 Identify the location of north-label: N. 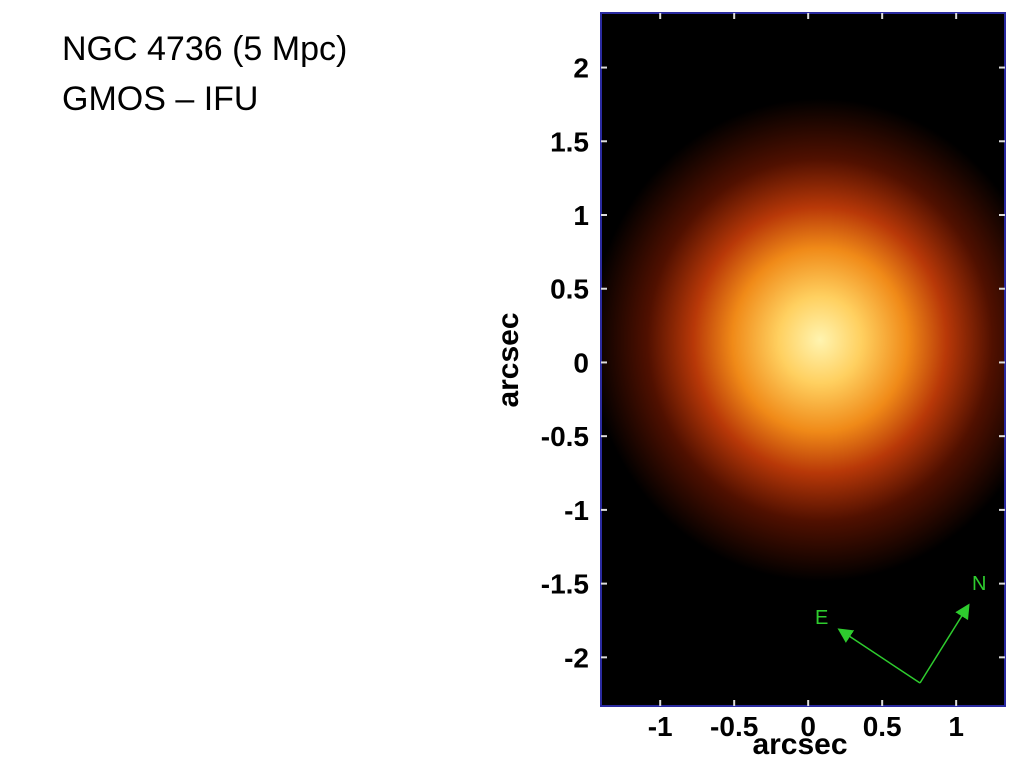
(979, 584).